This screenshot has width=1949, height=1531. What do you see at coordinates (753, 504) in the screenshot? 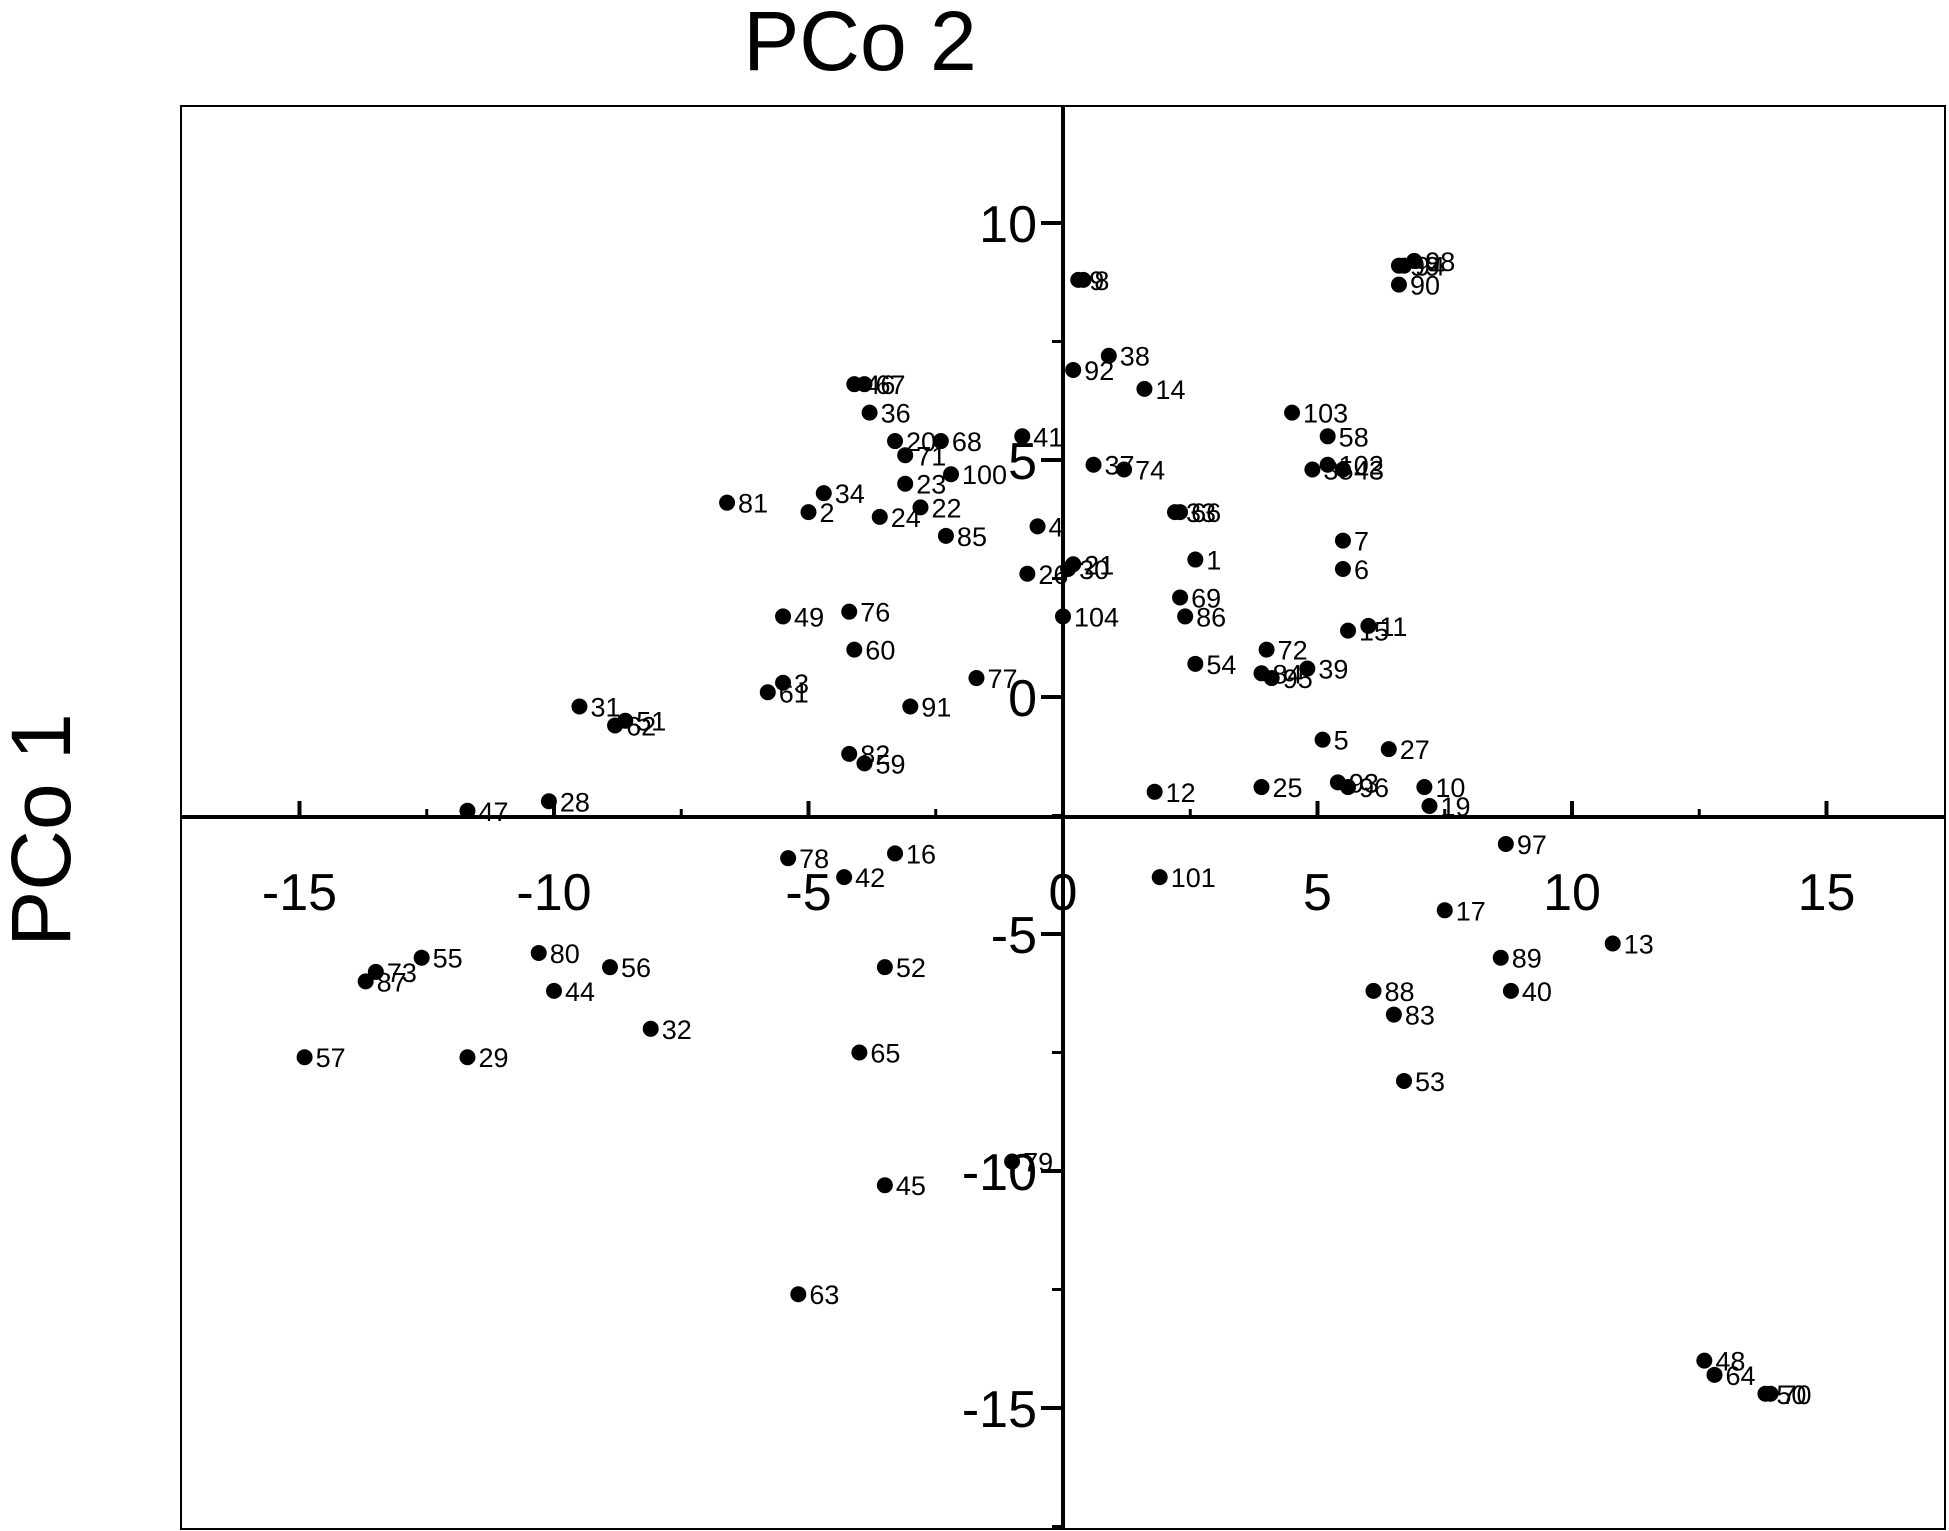
I see `data-point-label: 81` at bounding box center [753, 504].